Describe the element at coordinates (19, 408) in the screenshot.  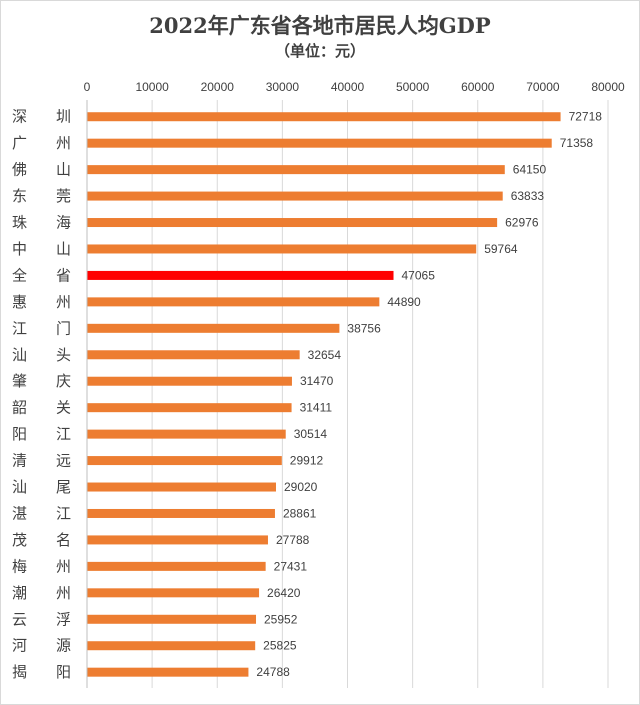
I see `category-label: 韶` at that location.